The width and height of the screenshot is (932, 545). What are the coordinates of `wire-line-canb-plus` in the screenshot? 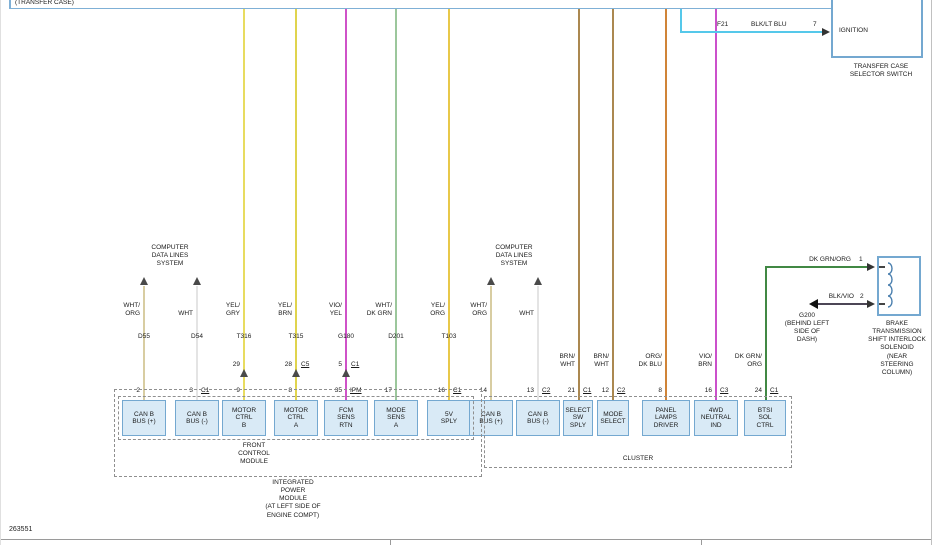 It's located at (491, 343).